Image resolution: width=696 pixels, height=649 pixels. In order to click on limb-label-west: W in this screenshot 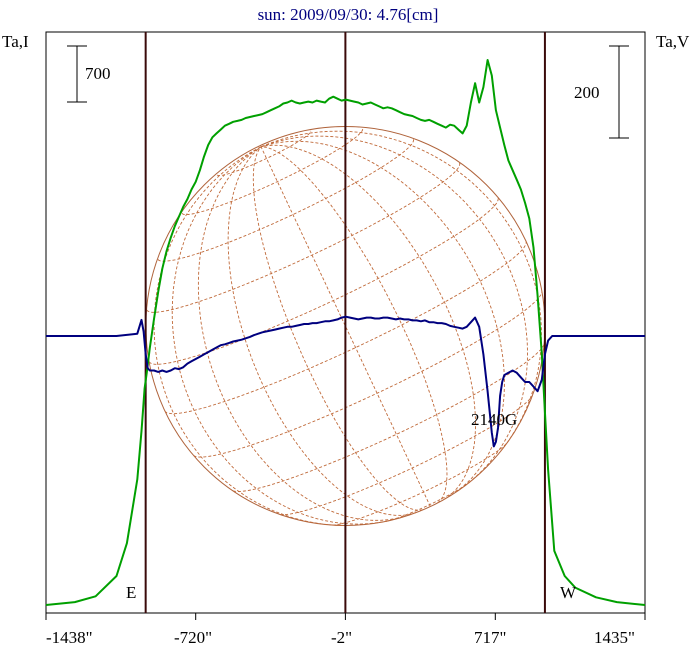, I will do `click(568, 592)`.